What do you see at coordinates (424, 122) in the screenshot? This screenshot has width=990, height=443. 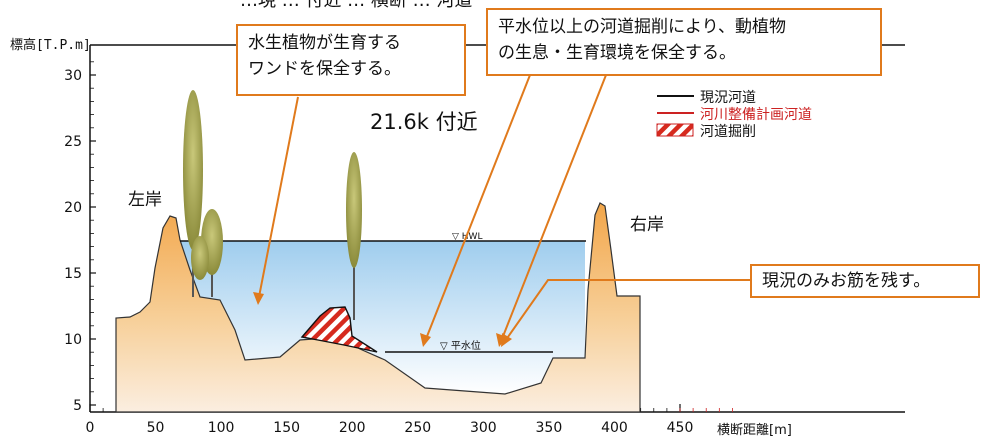 I see `location-label: 21.6k 付近` at bounding box center [424, 122].